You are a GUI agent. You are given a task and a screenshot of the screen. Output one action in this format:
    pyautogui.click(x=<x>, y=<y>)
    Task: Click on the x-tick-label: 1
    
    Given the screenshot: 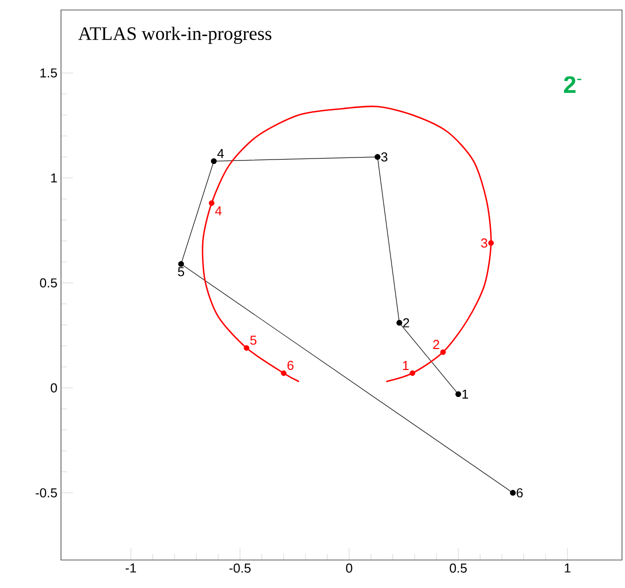 What is the action you would take?
    pyautogui.click(x=567, y=568)
    